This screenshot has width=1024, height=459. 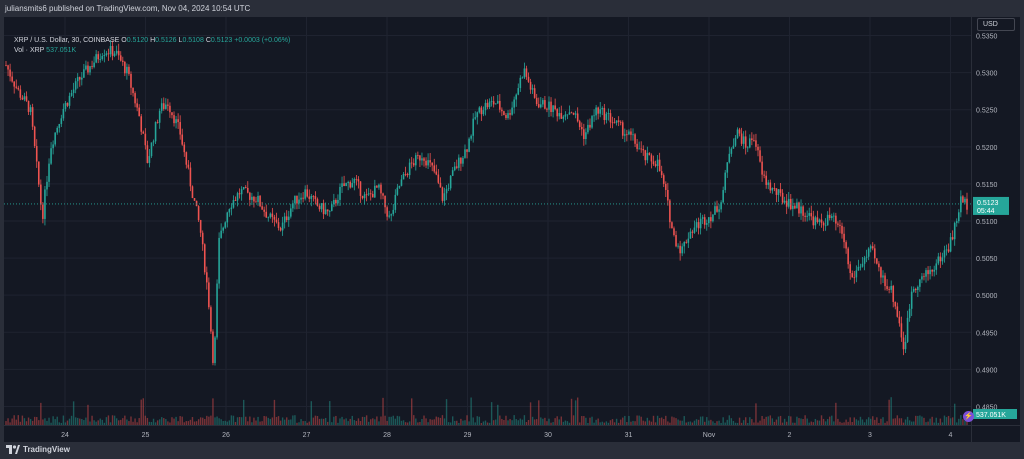 What do you see at coordinates (987, 370) in the screenshot?
I see `price-tick-label: 0.4900` at bounding box center [987, 370].